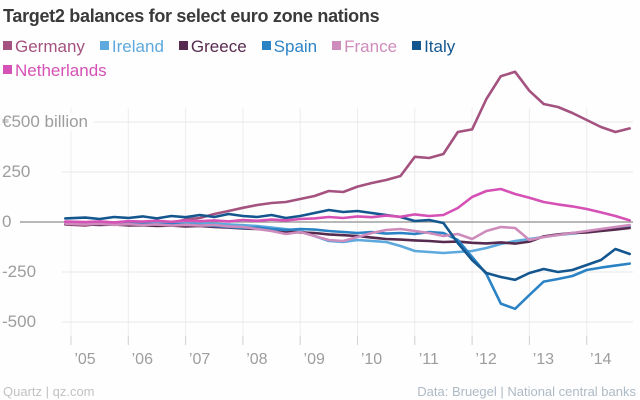 This screenshot has width=640, height=400. I want to click on legend-label: Netherlands, so click(61, 70).